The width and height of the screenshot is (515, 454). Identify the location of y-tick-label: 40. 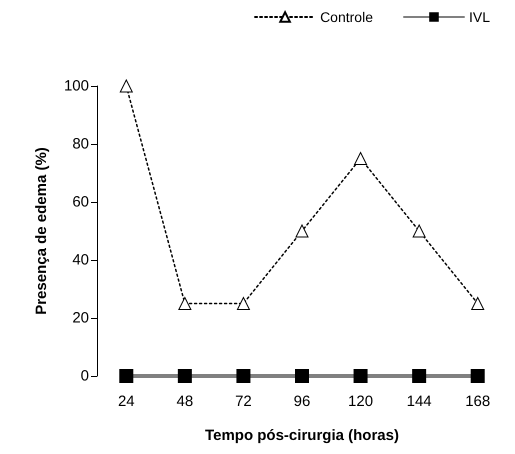
(80, 260).